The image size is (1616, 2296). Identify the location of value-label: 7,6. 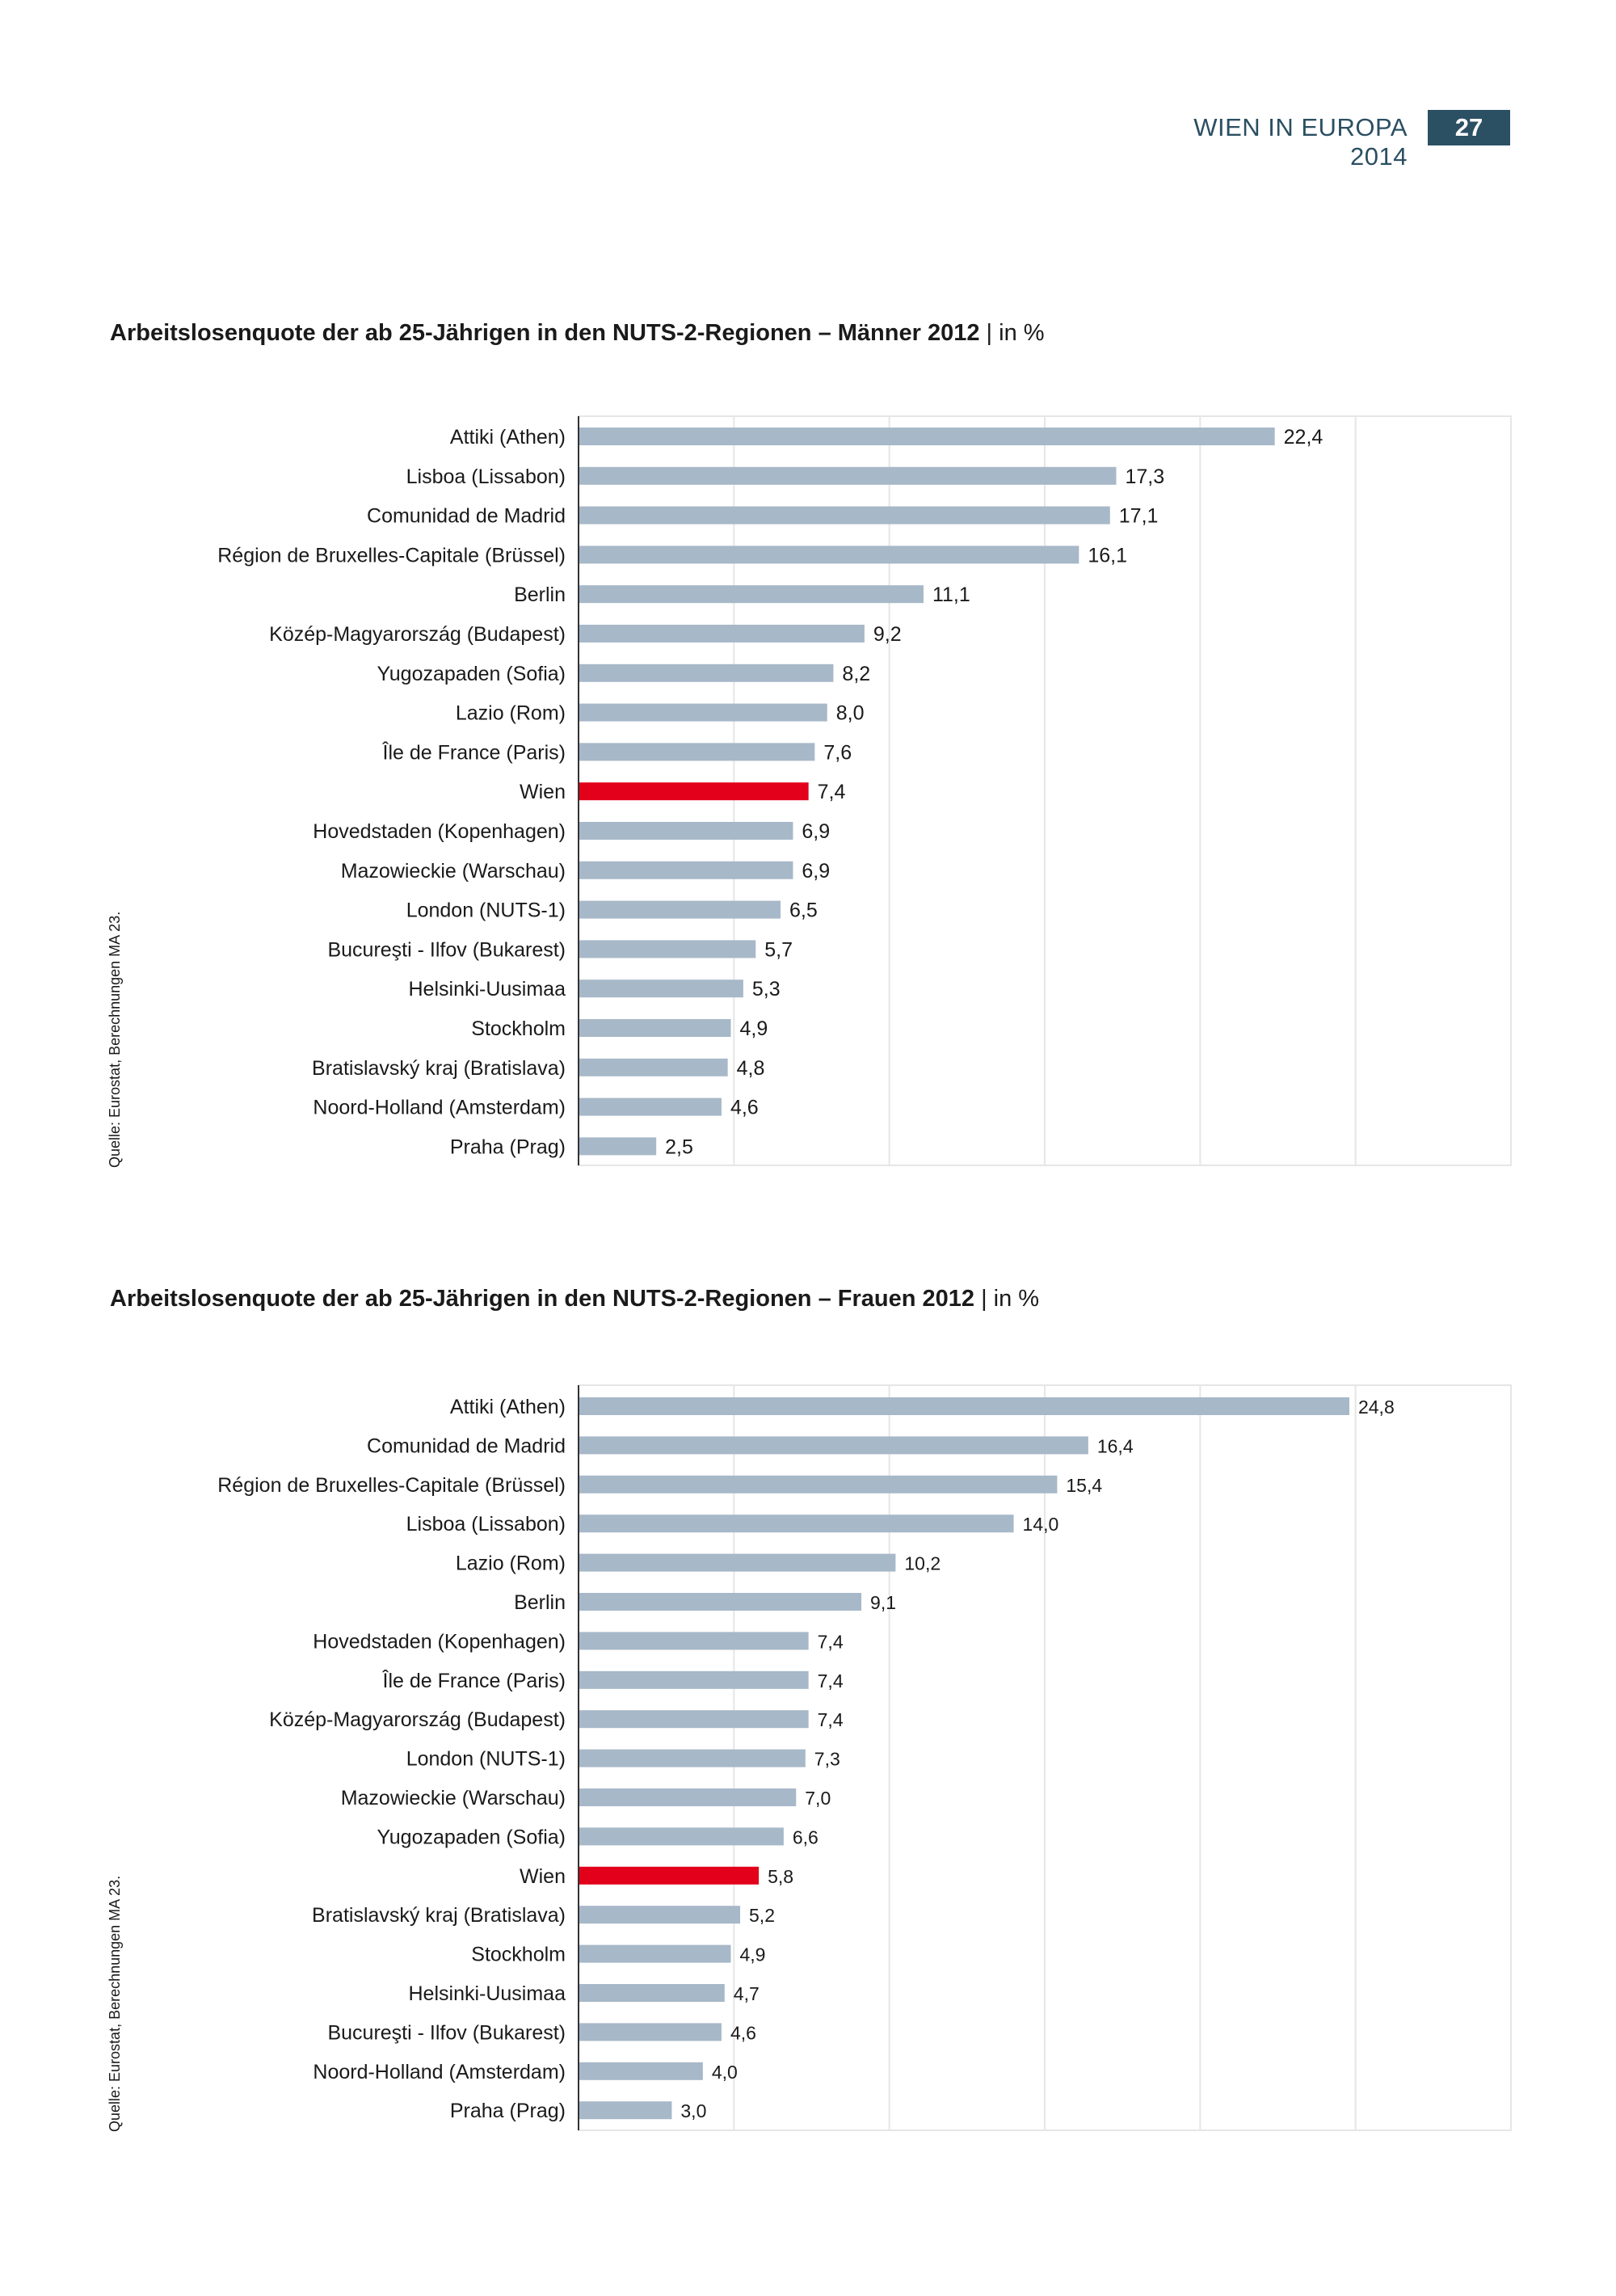
(837, 752).